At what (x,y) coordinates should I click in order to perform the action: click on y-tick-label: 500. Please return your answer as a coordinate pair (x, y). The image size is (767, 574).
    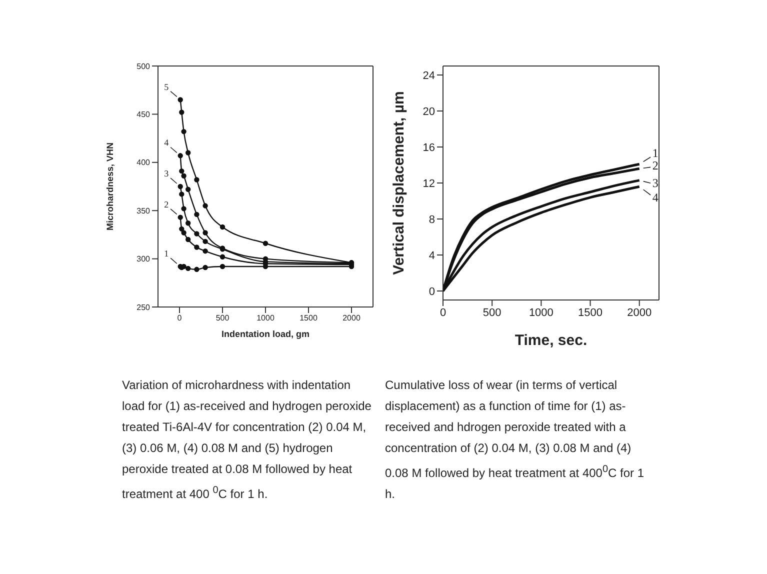
    Looking at the image, I should click on (143, 66).